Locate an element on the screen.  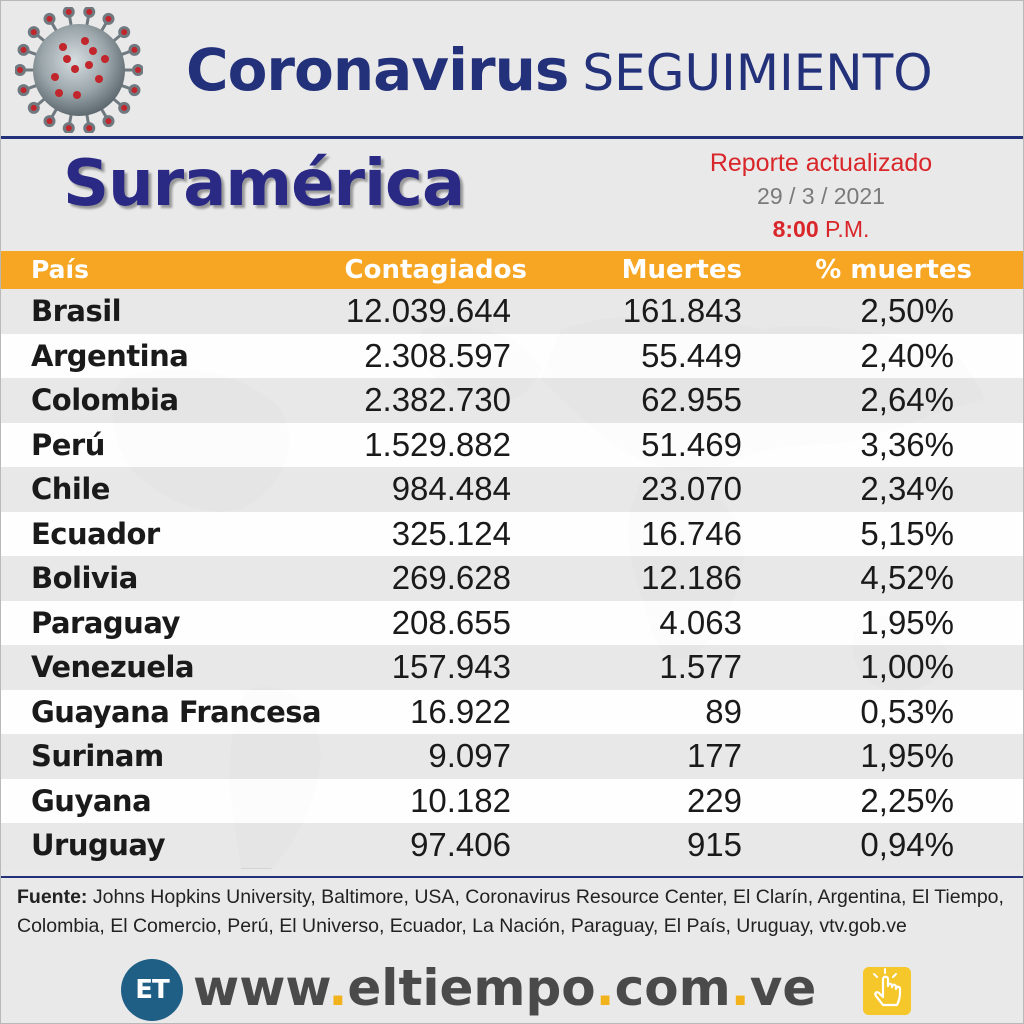
et-logo: ET is located at coordinates (152, 990).